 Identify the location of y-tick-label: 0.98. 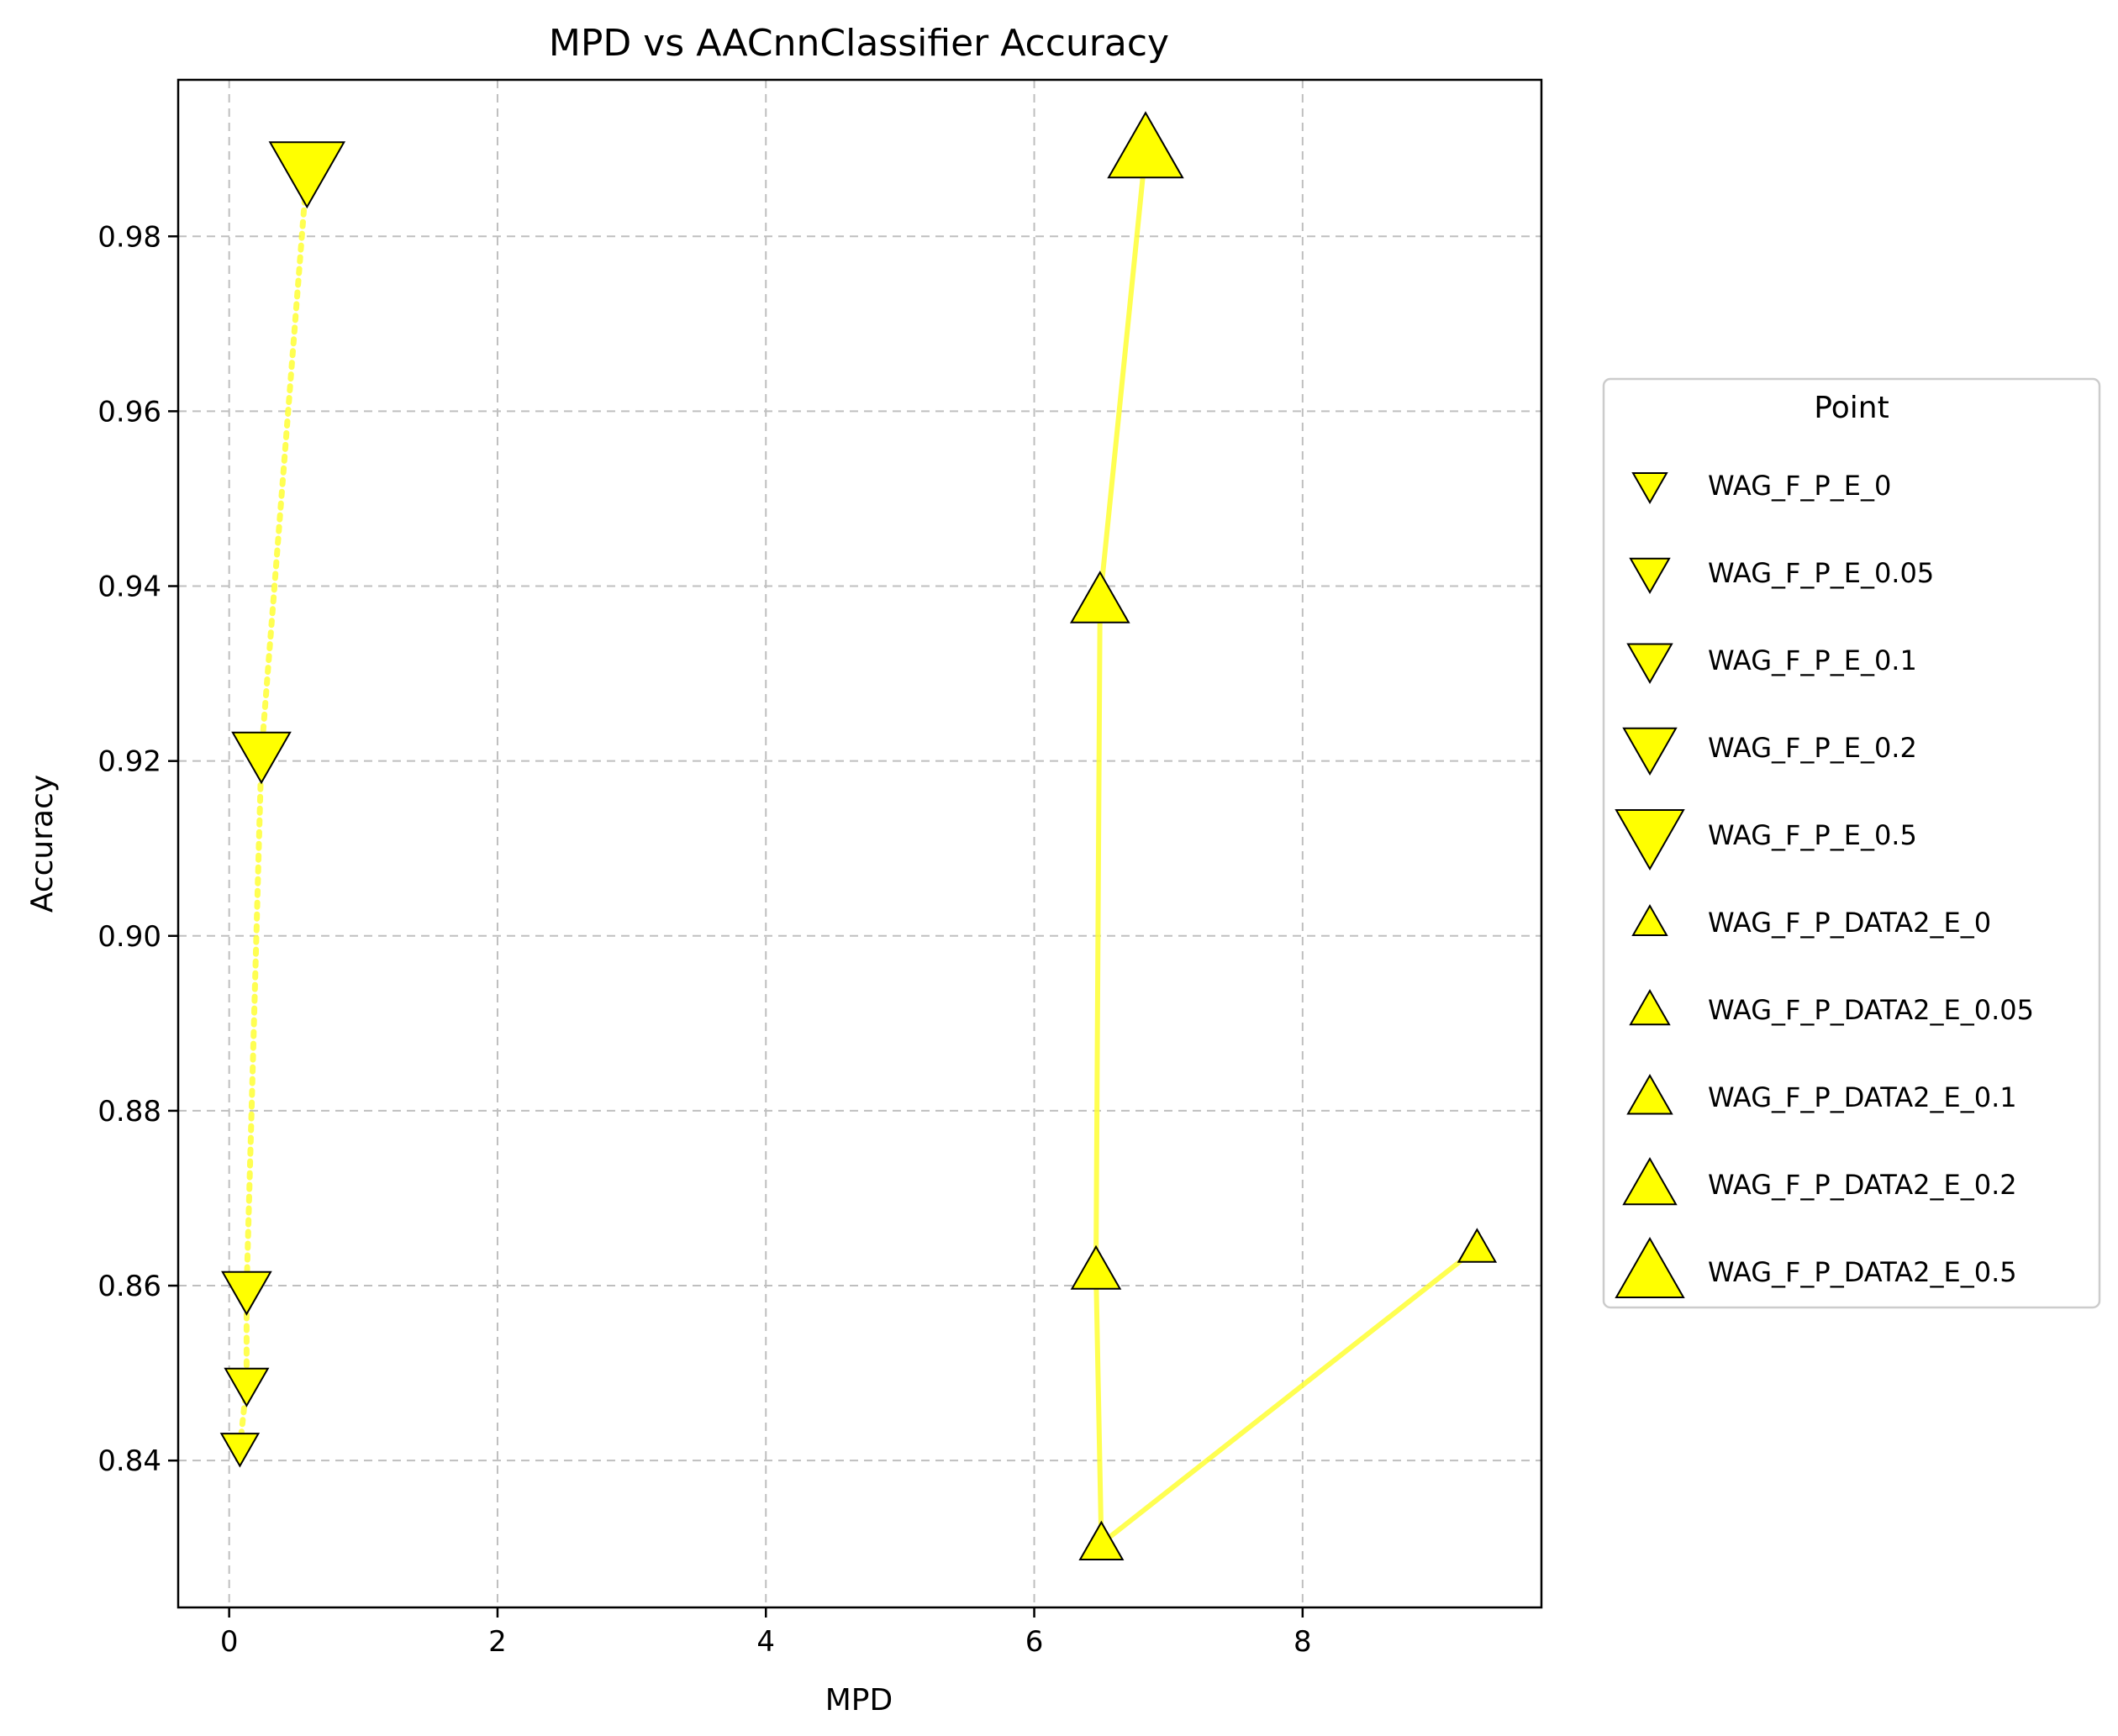
(129, 237).